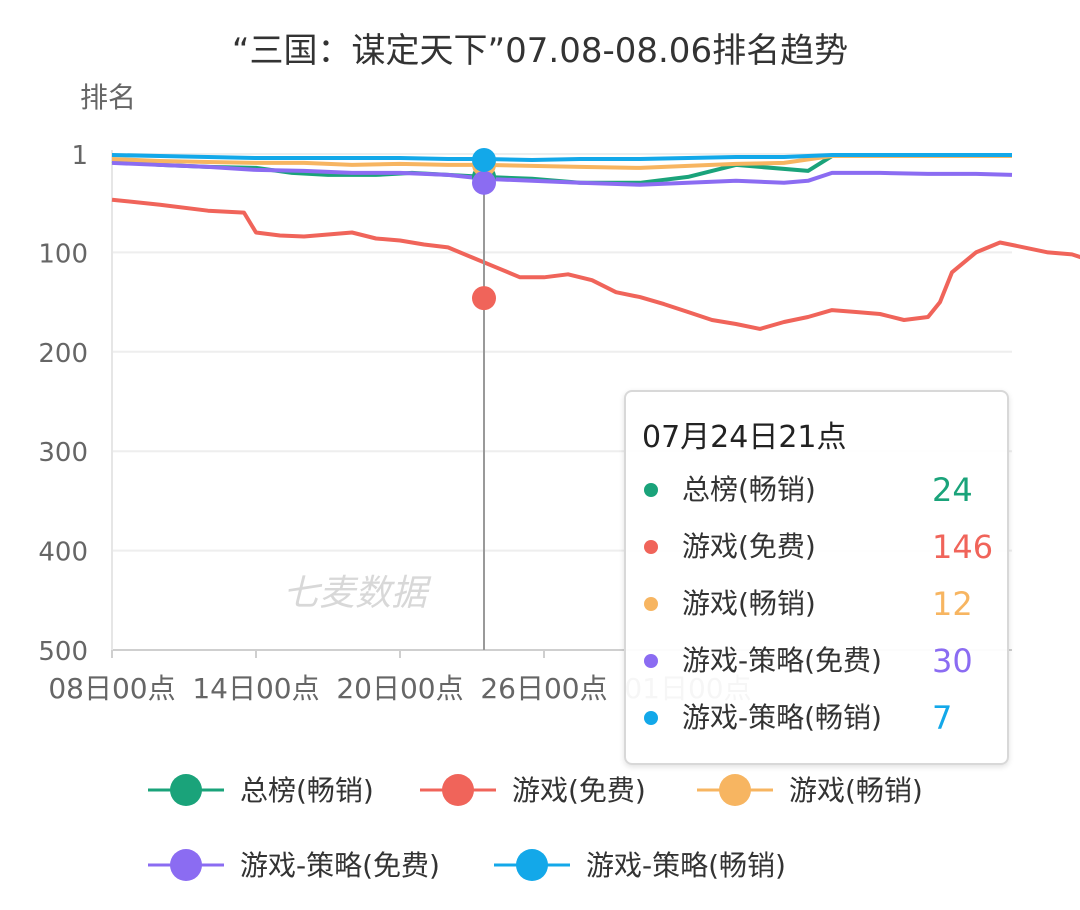 The width and height of the screenshot is (1080, 910). Describe the element at coordinates (340, 865) in the screenshot. I see `legend-label: 游戏-策略(免费)` at that location.